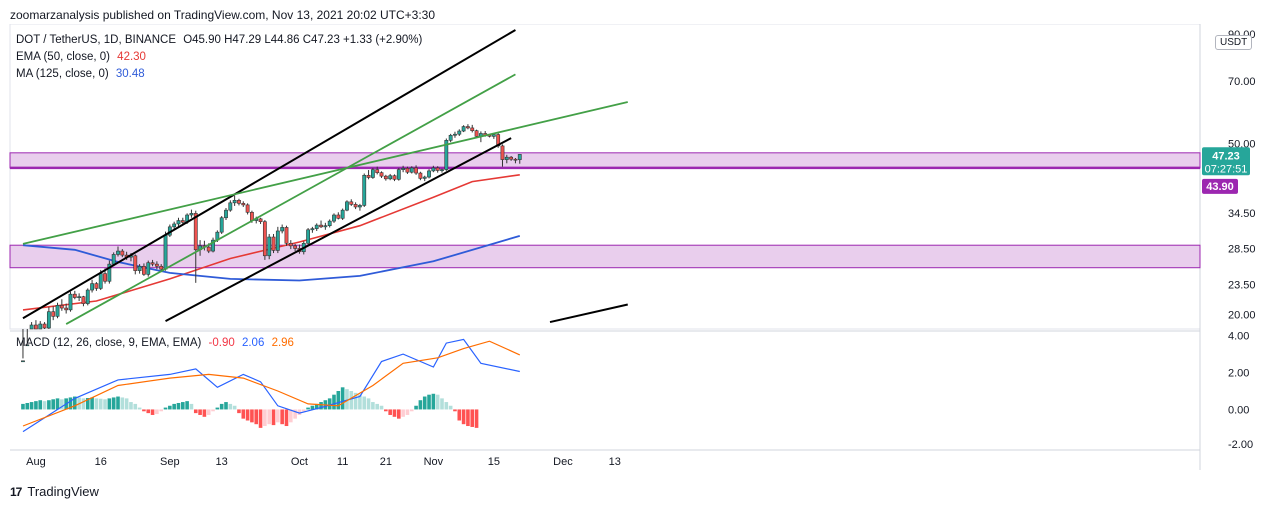 The width and height of the screenshot is (1280, 509). I want to click on zone-support-zone, so click(605, 256).